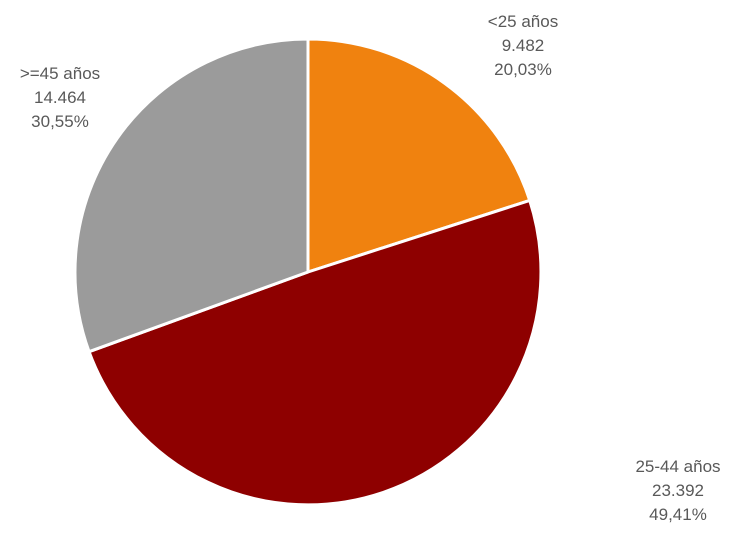 This screenshot has height=533, width=741. Describe the element at coordinates (419, 155) in the screenshot. I see `pie-slice-lt-25-anos` at that location.